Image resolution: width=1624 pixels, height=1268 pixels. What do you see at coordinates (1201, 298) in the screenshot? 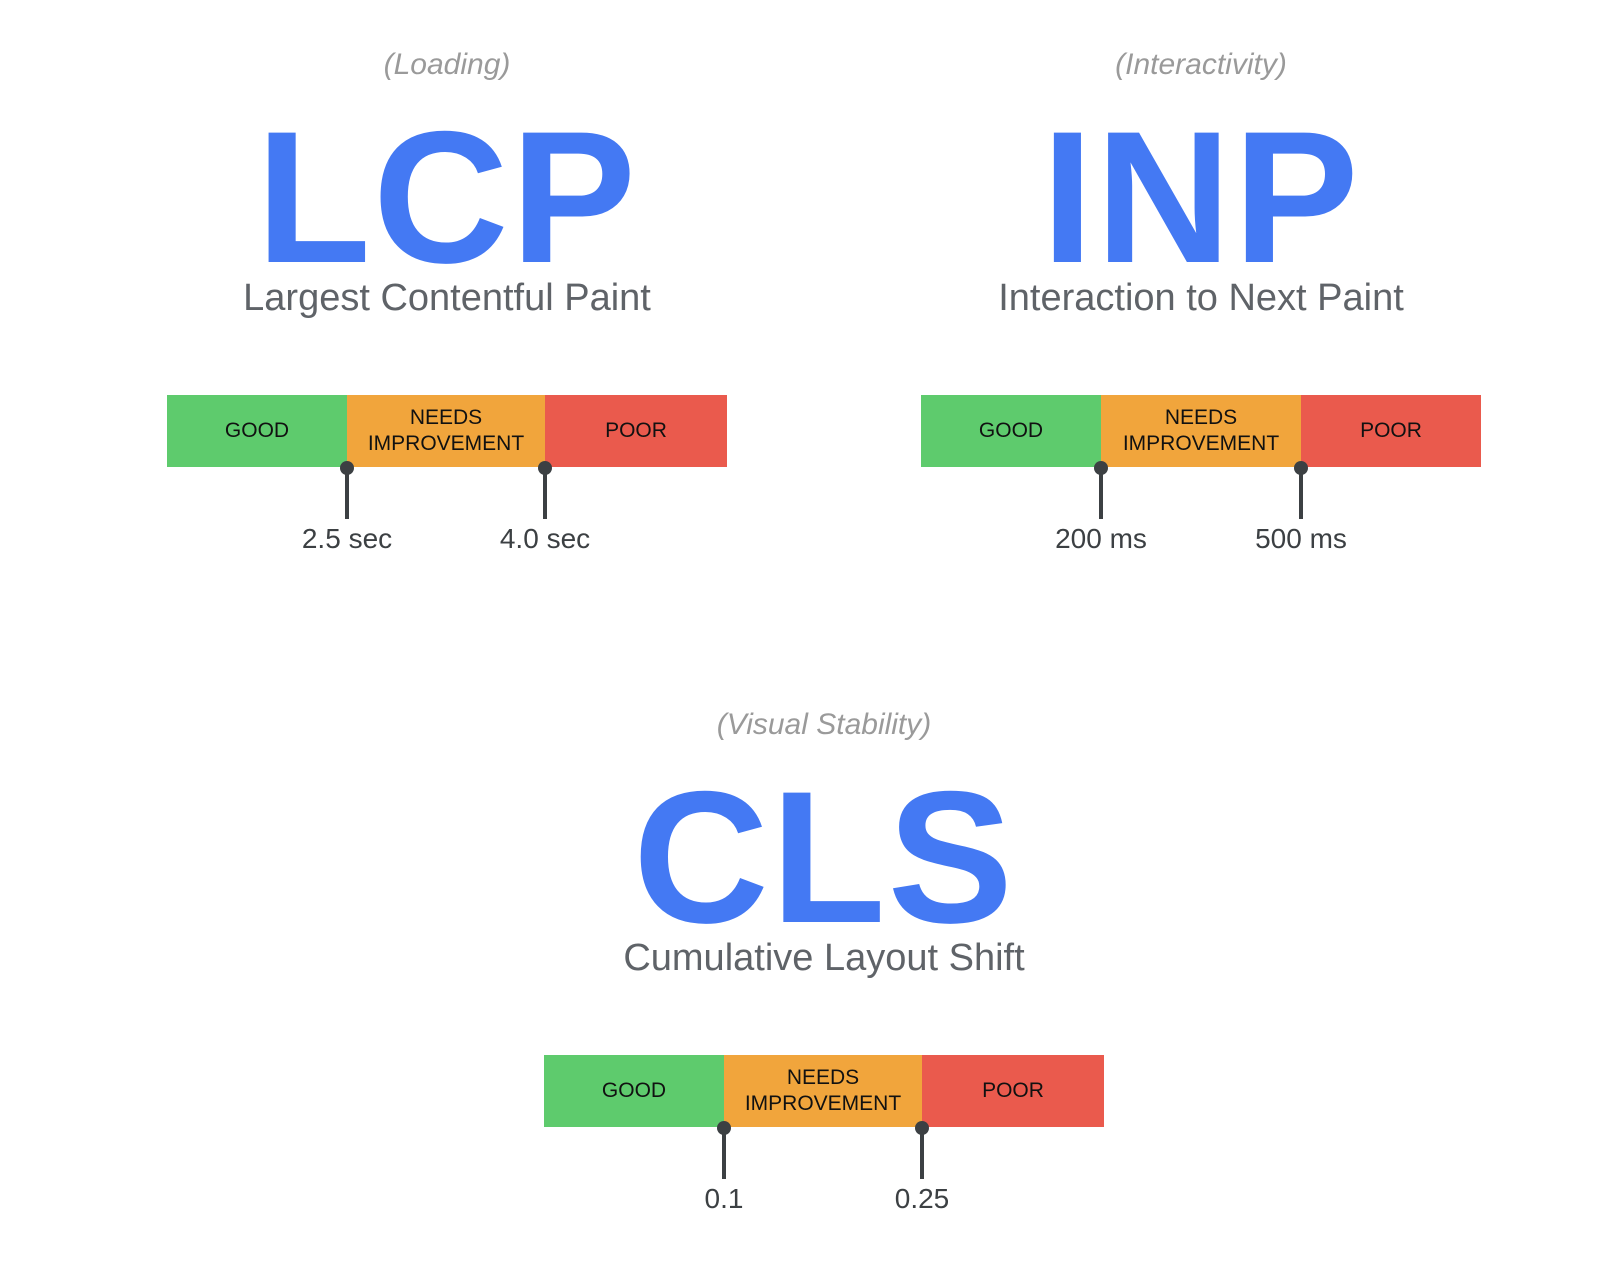
I see `metric-full-name: Interaction to Next Paint` at bounding box center [1201, 298].